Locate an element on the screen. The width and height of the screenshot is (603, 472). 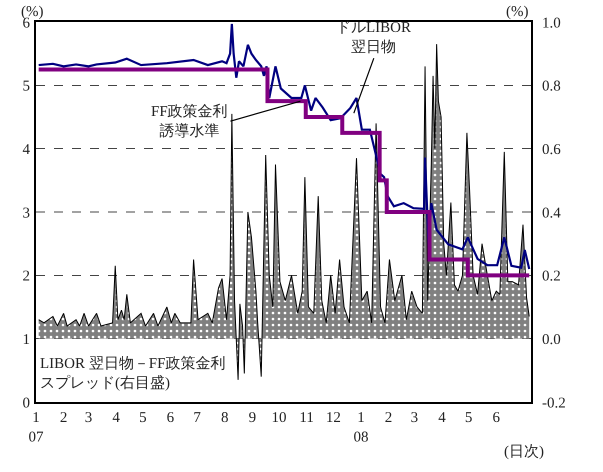
x-tick-label: 1 08 is located at coordinates (360, 428).